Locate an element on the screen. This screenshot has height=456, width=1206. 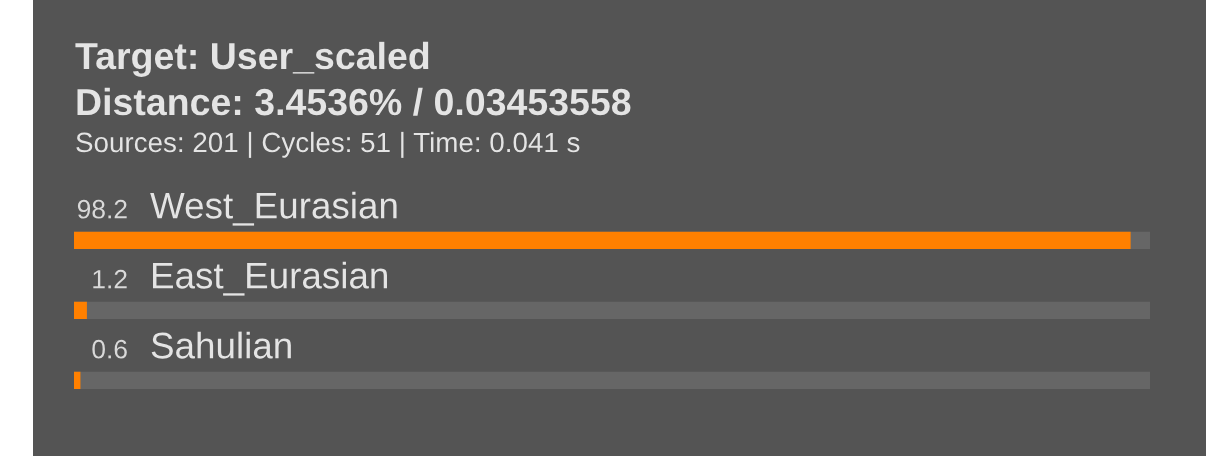
data-label: 98.2 is located at coordinates (102, 209).